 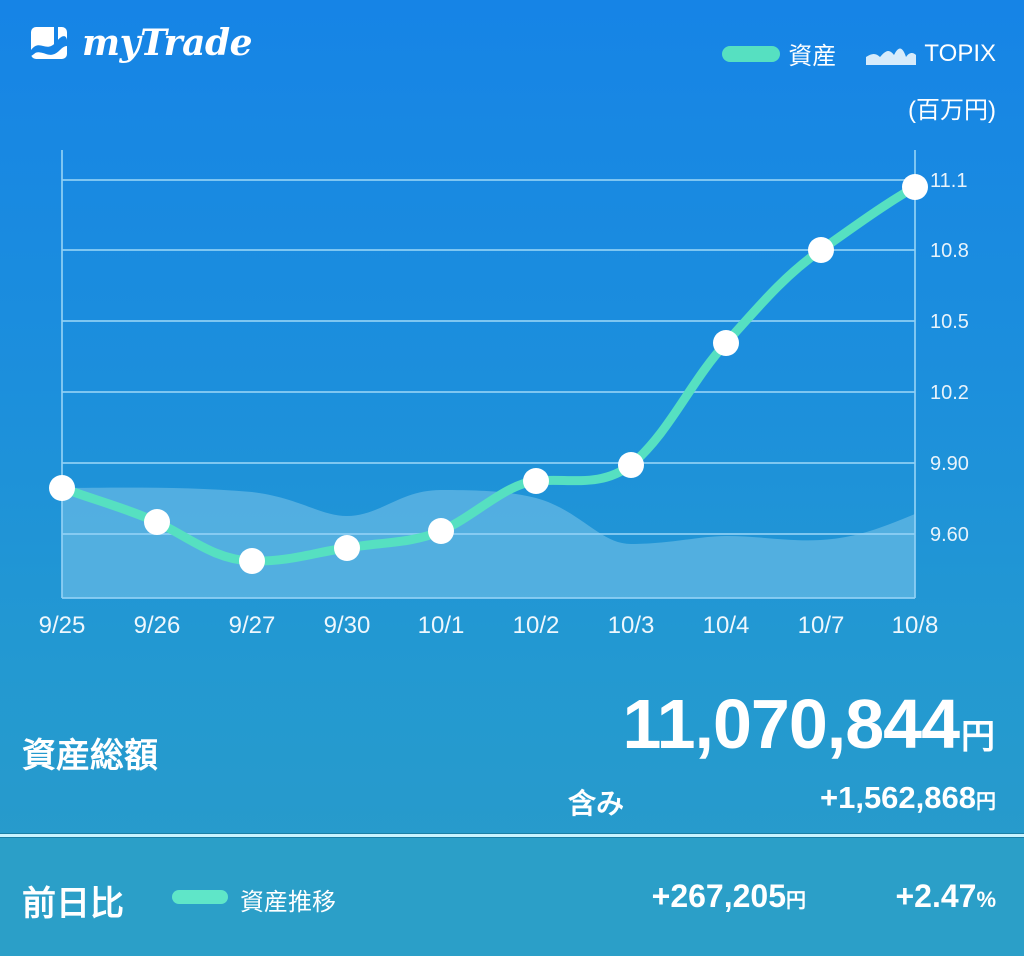 I want to click on x-tick: 10/3, so click(x=631, y=625).